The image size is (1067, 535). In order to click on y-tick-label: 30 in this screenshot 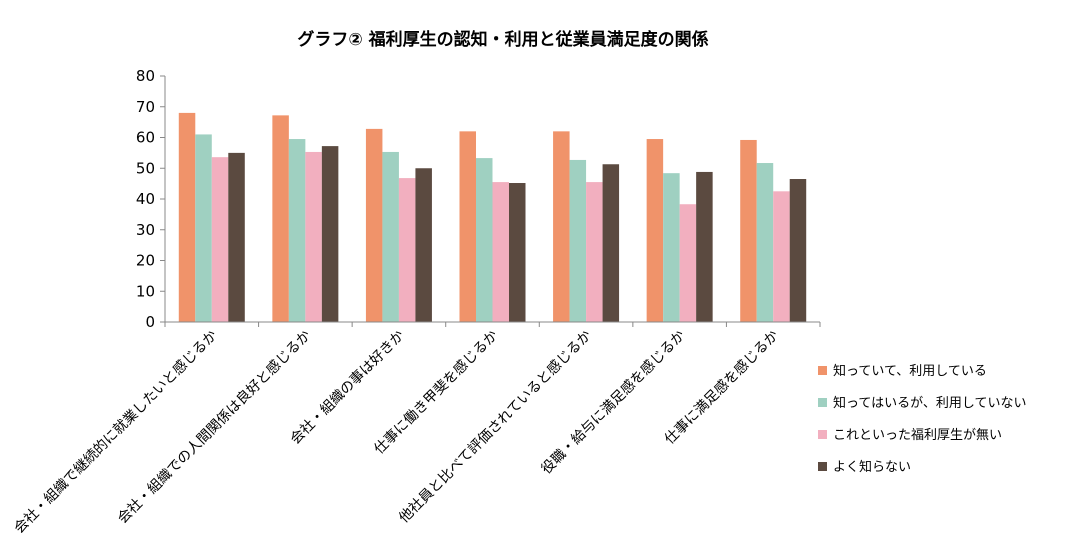, I will do `click(145, 230)`.